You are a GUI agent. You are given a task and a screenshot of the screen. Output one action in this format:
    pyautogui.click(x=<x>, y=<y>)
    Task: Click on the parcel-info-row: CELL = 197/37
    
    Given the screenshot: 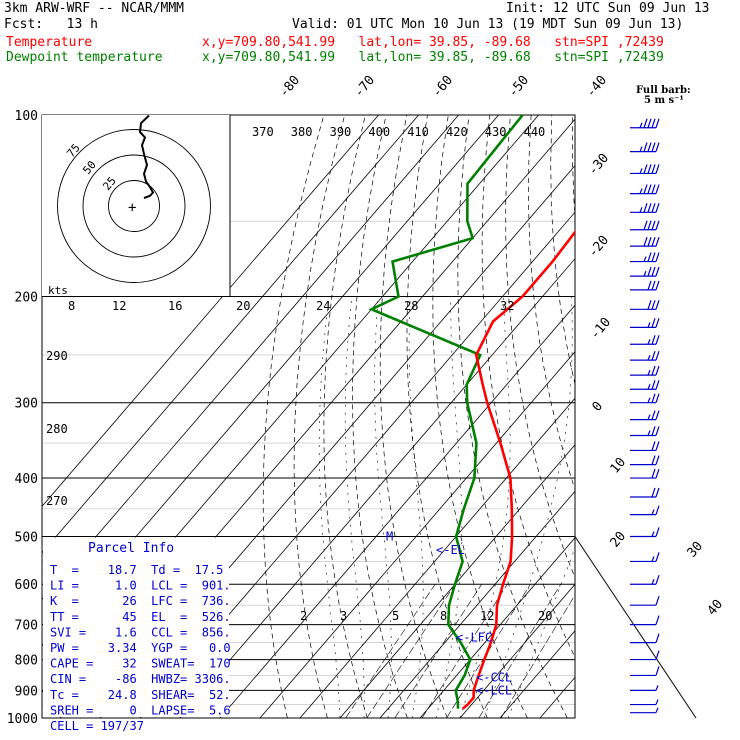 What is the action you would take?
    pyautogui.click(x=97, y=726)
    